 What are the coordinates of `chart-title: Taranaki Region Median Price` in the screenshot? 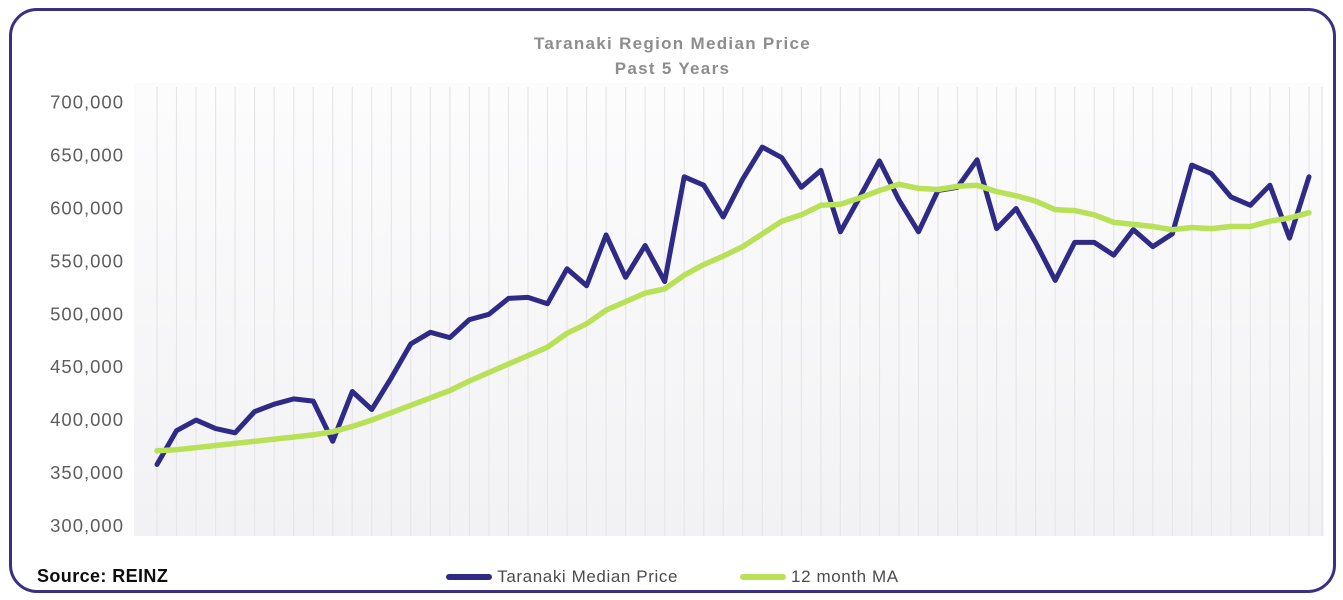 It's located at (672, 43).